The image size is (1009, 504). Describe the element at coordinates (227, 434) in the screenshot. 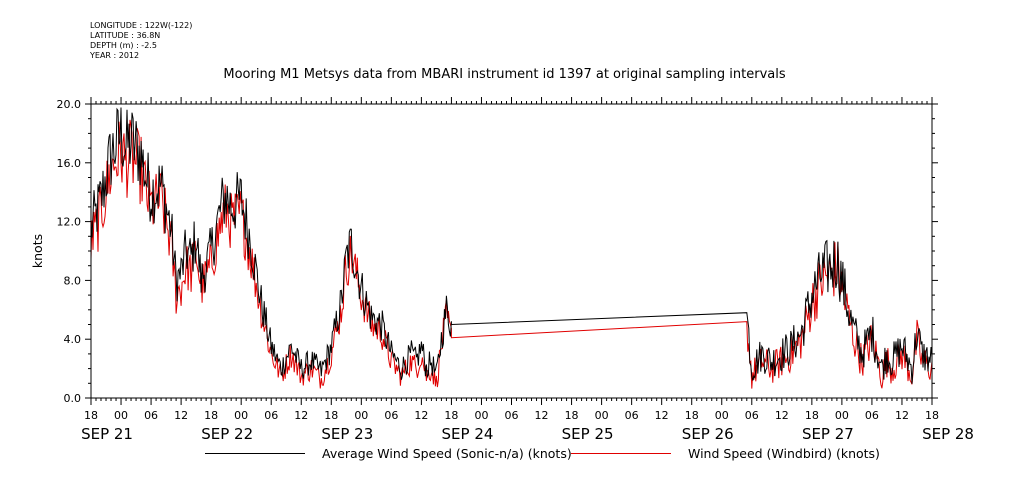

I see `x-day-label: SEP 22` at that location.